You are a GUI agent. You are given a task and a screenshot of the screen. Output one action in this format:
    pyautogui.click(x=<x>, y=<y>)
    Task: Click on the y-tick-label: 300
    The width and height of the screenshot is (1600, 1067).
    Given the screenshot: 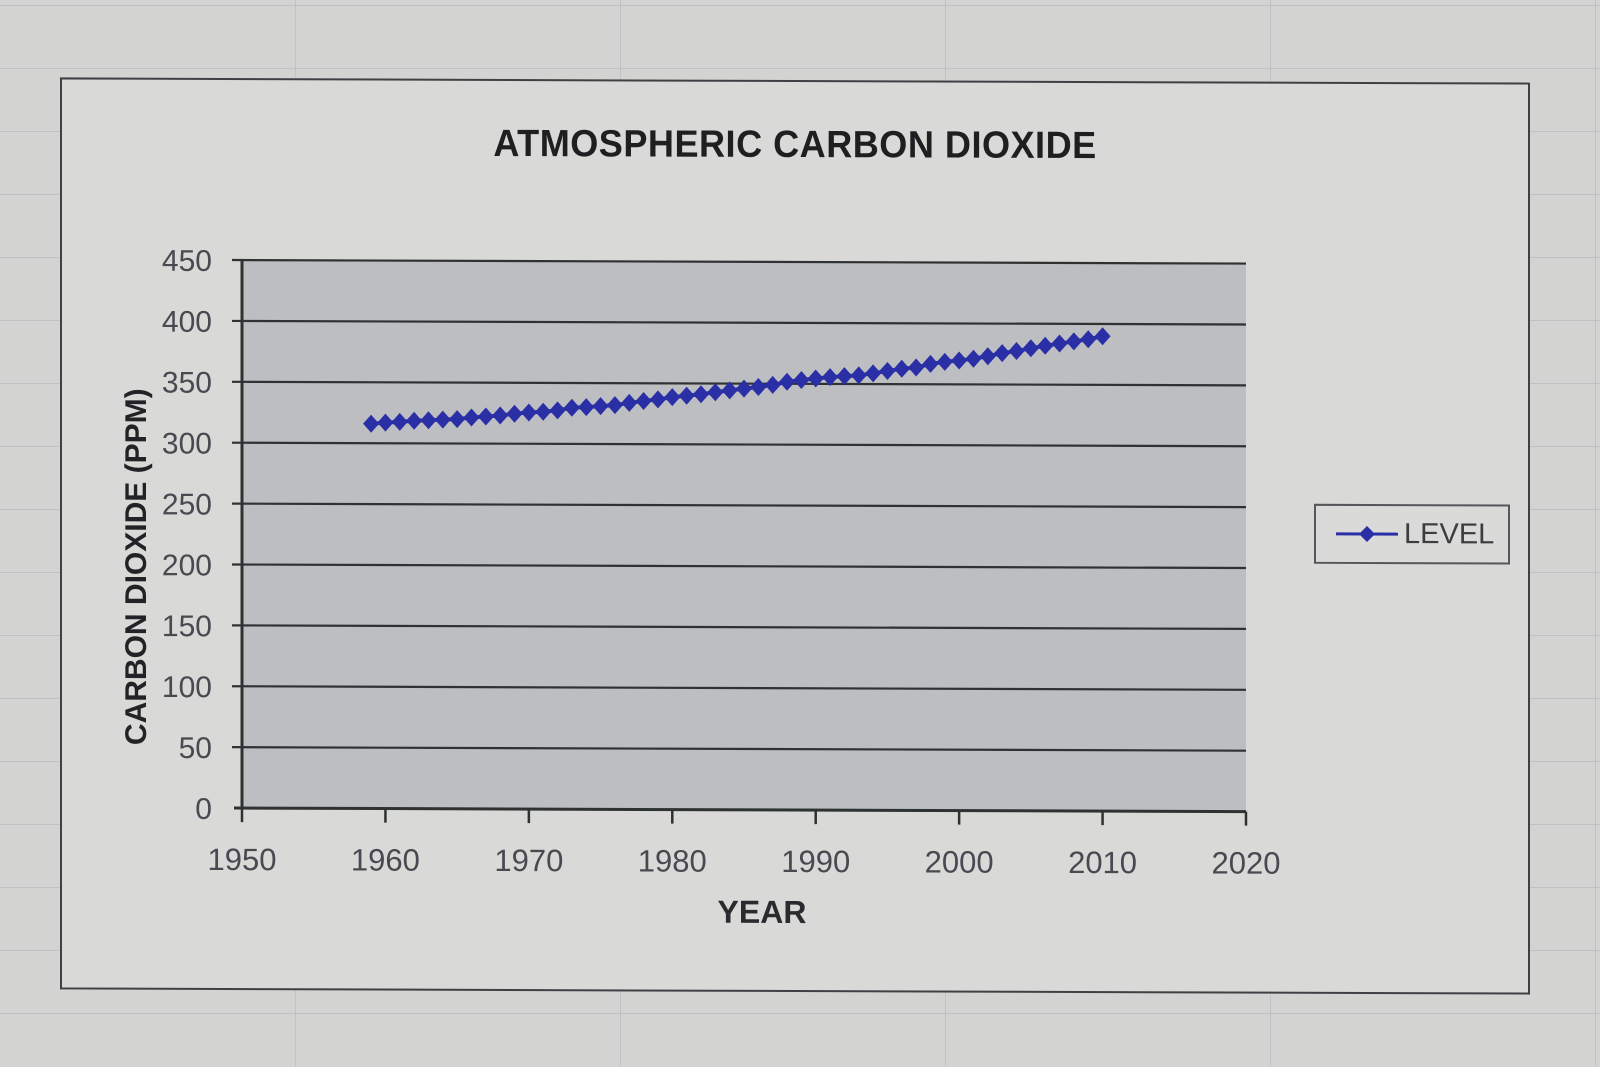 What is the action you would take?
    pyautogui.click(x=187, y=443)
    